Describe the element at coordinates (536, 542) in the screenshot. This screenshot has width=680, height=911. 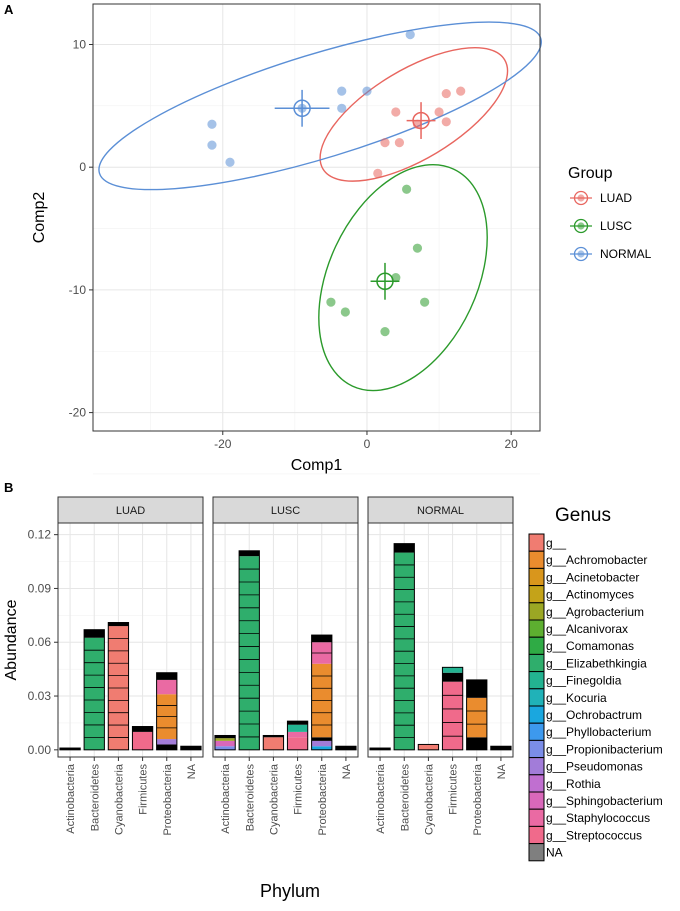
I see `legend-key-g` at that location.